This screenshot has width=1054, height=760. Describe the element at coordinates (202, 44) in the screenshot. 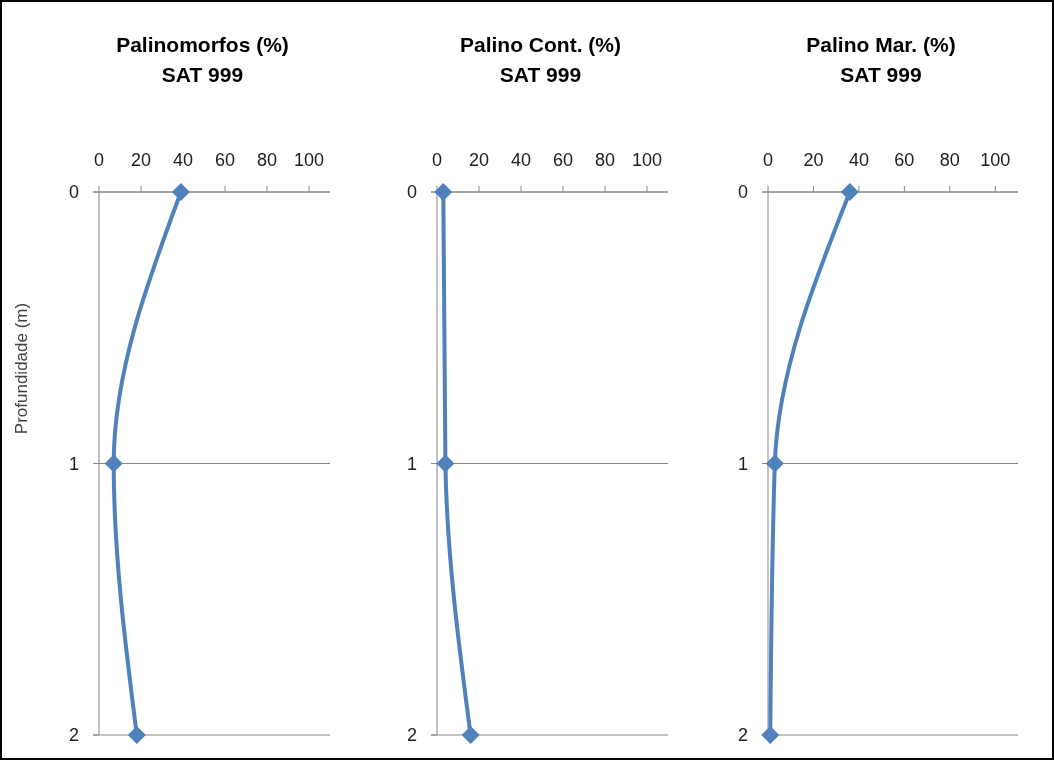

I see `chart-title: Palinomorfos (%)` at that location.